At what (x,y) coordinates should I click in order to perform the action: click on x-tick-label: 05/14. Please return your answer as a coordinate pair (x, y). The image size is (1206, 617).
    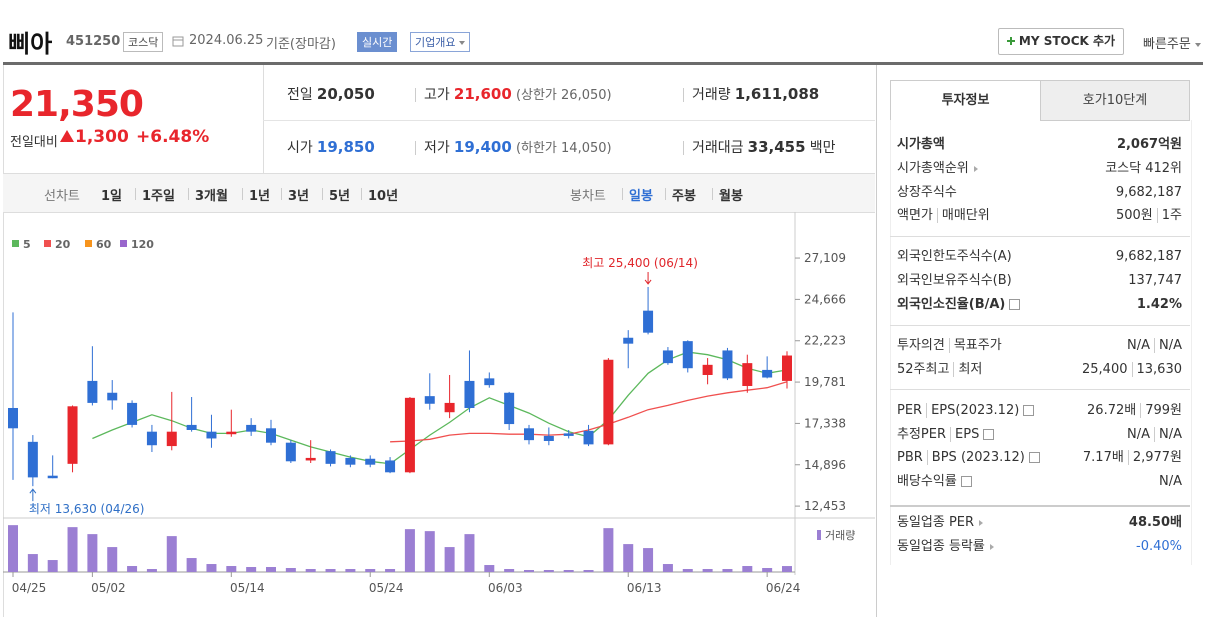
    Looking at the image, I should click on (247, 588).